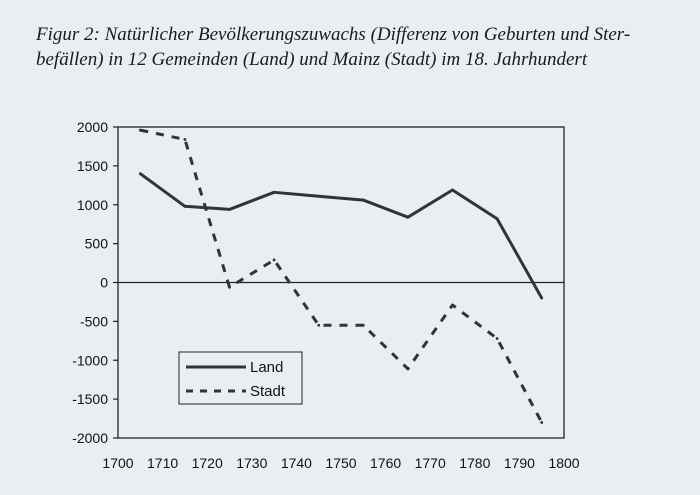  Describe the element at coordinates (117, 463) in the screenshot. I see `x-tick-label: 1700` at that location.